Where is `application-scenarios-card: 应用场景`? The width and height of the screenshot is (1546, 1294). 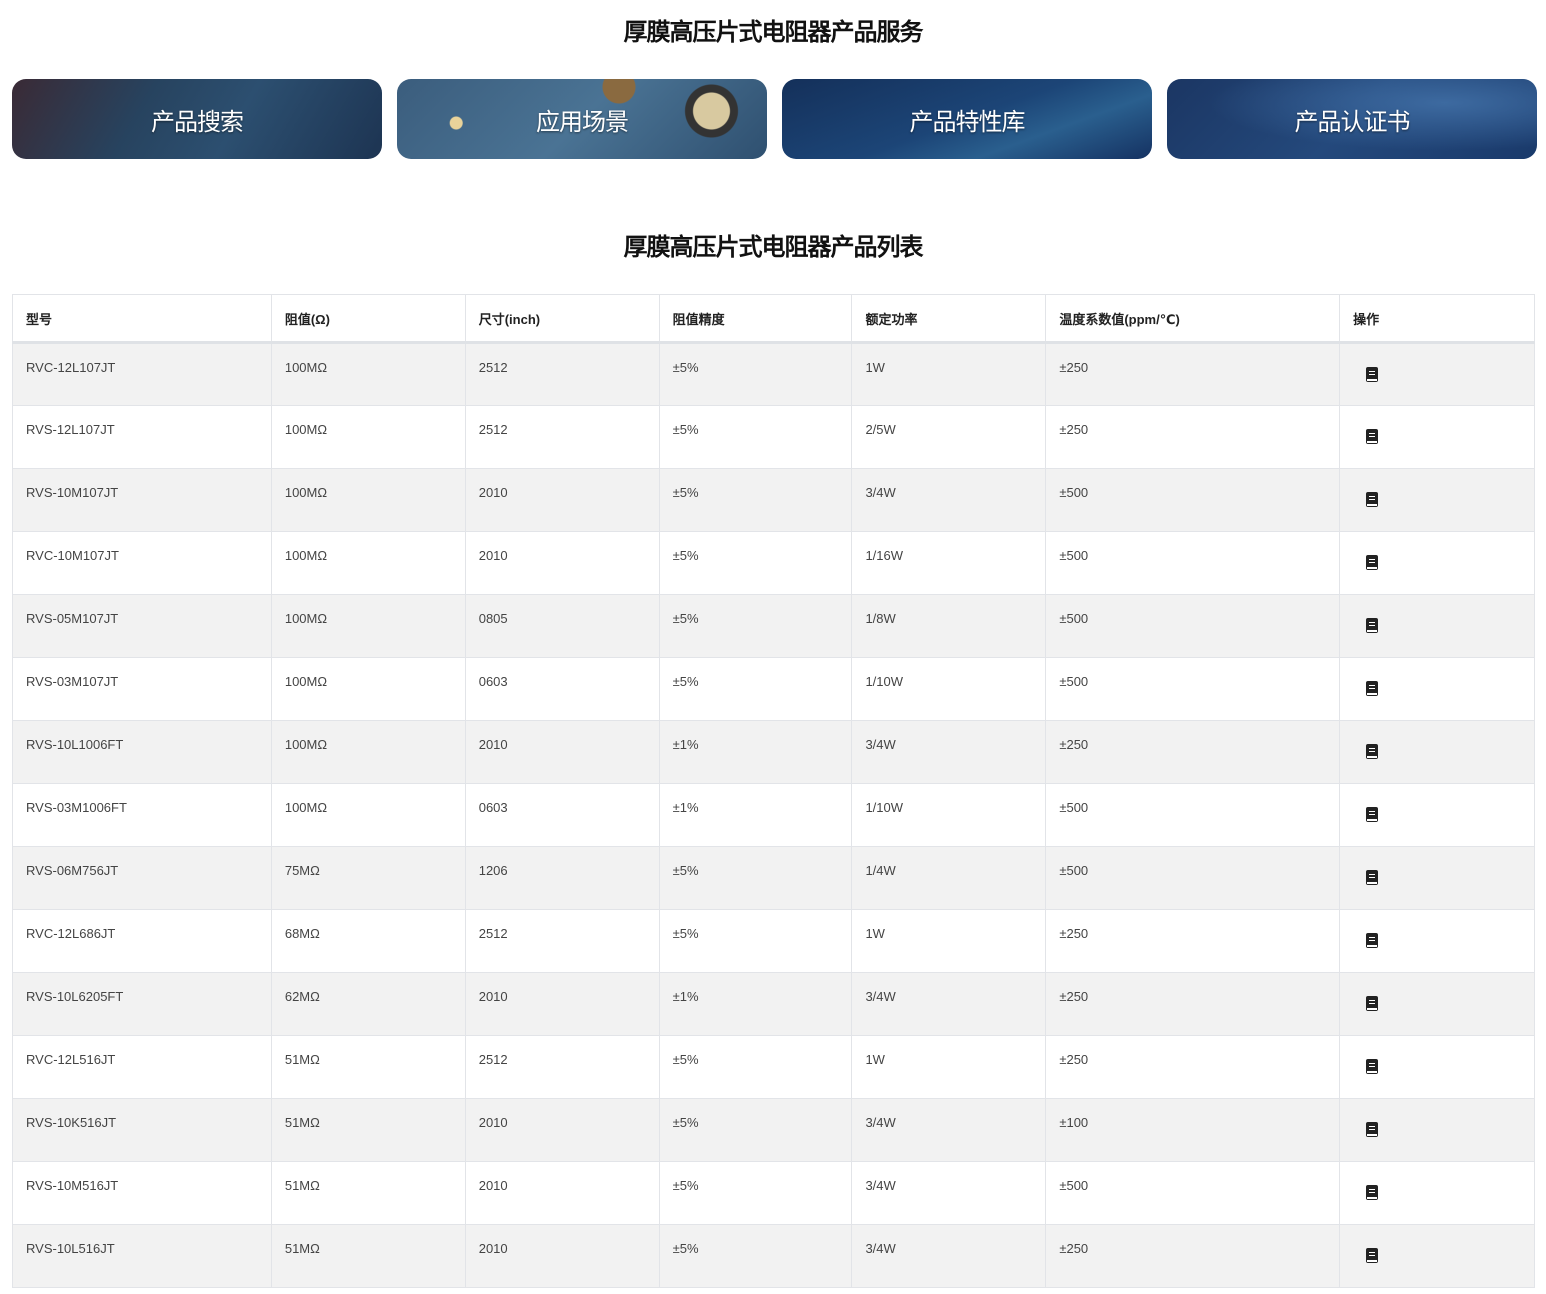
application-scenarios-card: 应用场景 is located at coordinates (582, 119).